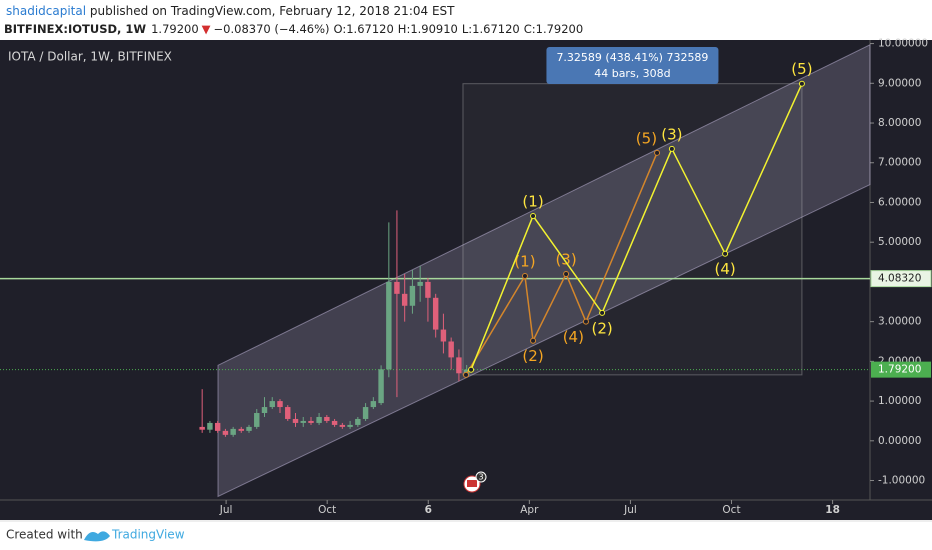 The image size is (932, 550). What do you see at coordinates (44, 535) in the screenshot?
I see `footer-created: Created with` at bounding box center [44, 535].